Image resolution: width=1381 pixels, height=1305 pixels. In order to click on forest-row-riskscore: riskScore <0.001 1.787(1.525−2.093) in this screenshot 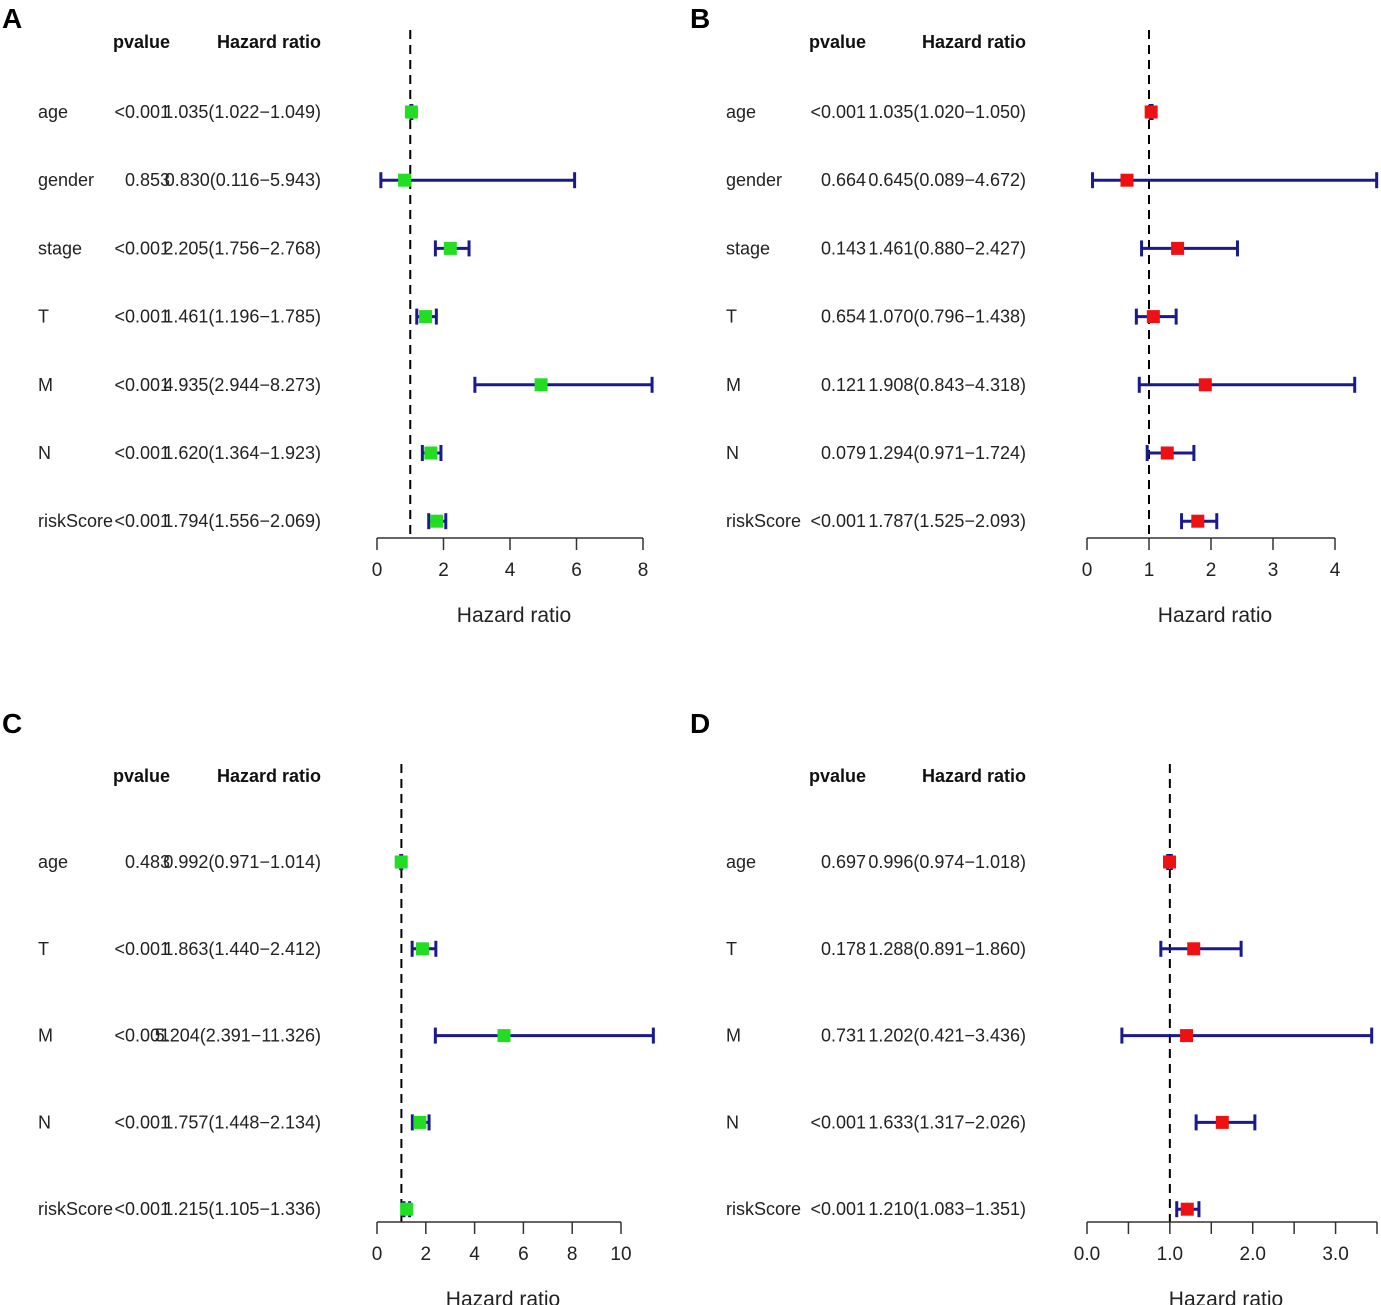, I will do `click(972, 521)`.